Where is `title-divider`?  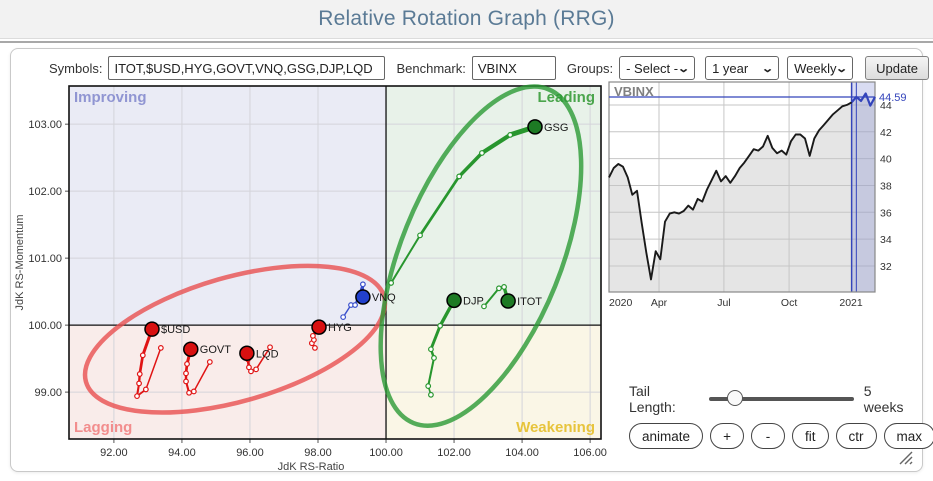
title-divider is located at coordinates (466, 42).